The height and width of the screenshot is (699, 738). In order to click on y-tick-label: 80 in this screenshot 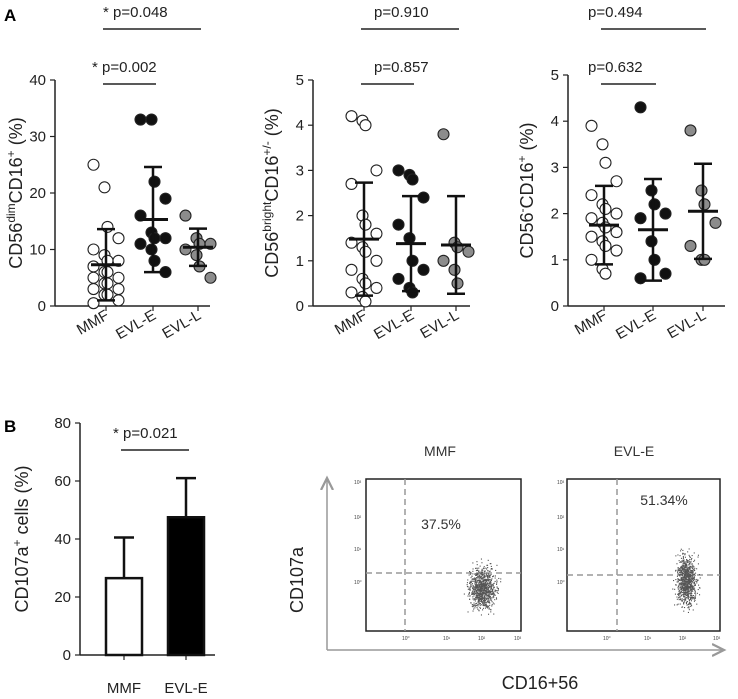, I will do `click(62, 423)`.